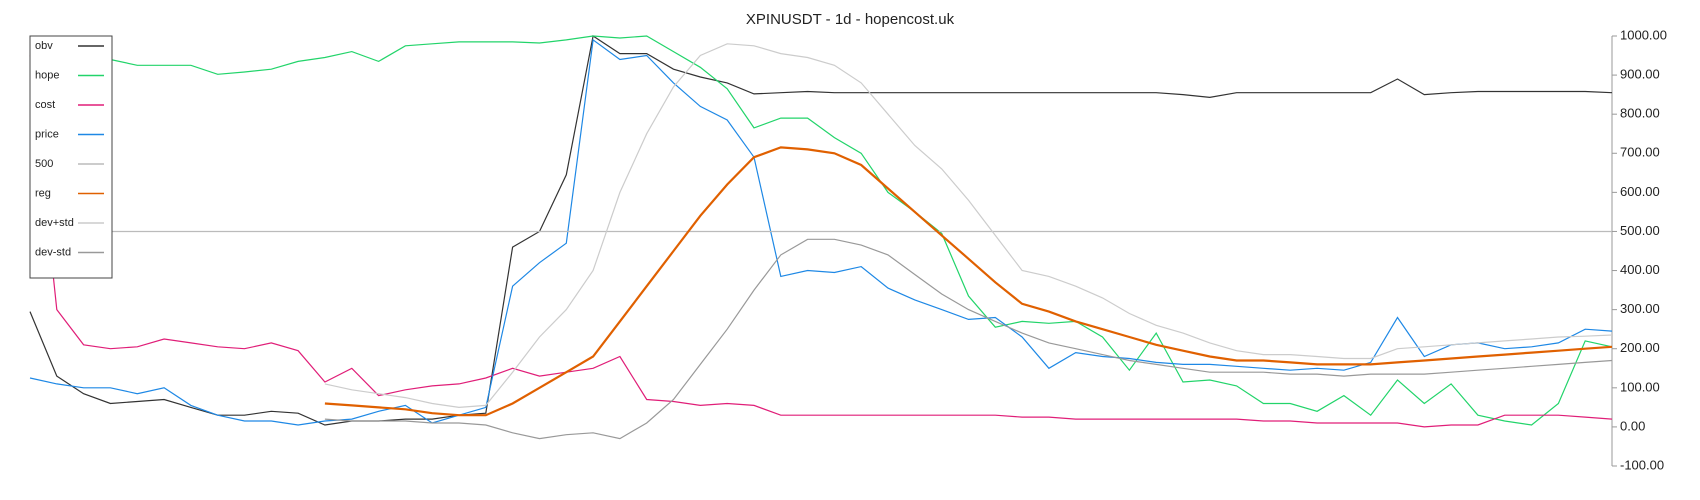 This screenshot has width=1700, height=500. What do you see at coordinates (44, 164) in the screenshot?
I see `legend-label: 500` at bounding box center [44, 164].